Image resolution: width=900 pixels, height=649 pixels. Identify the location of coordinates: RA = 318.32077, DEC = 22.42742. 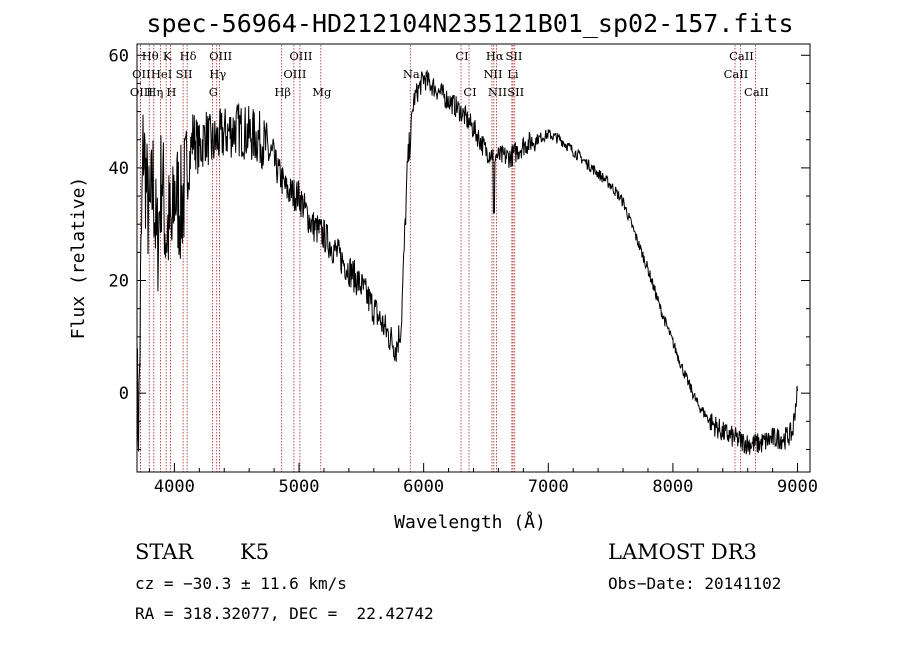
(284, 613).